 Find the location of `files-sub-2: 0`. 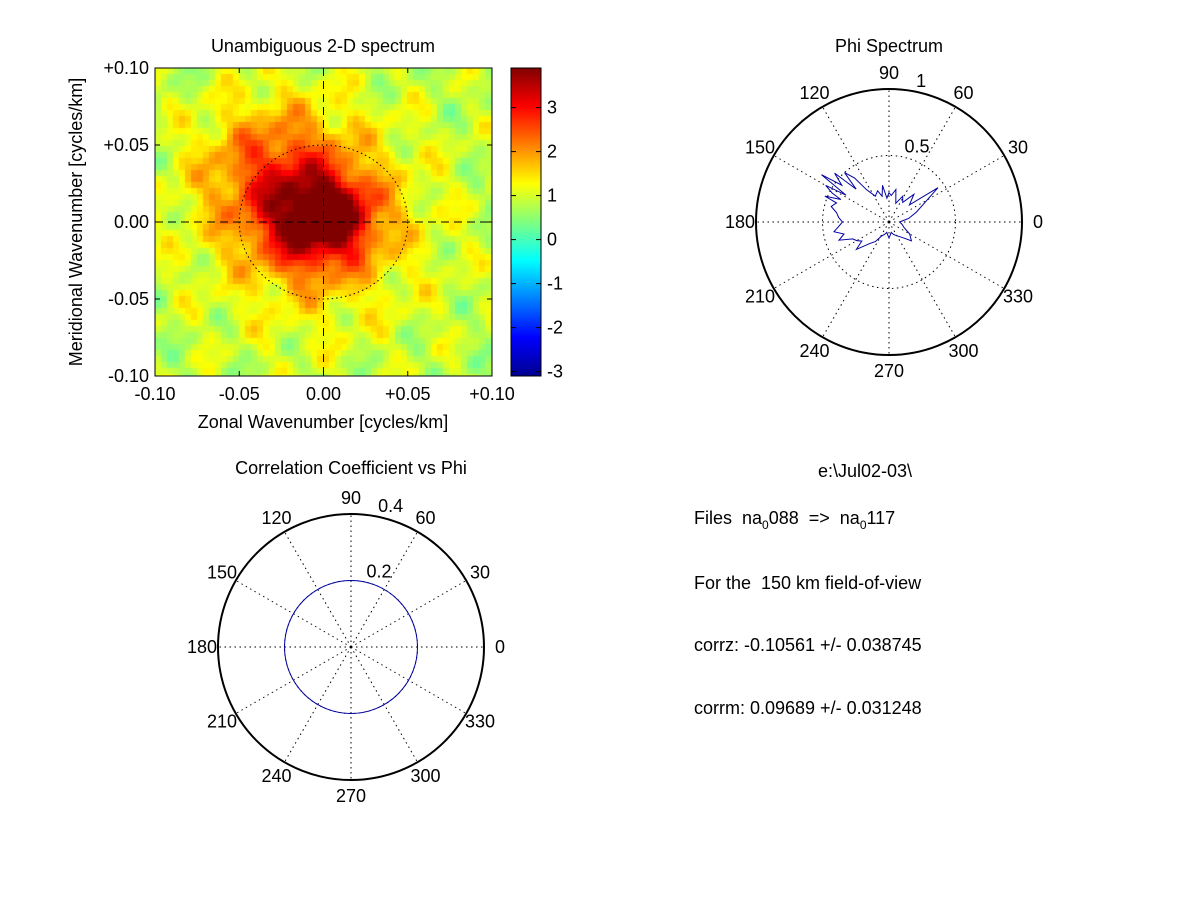

files-sub-2: 0 is located at coordinates (863, 525).